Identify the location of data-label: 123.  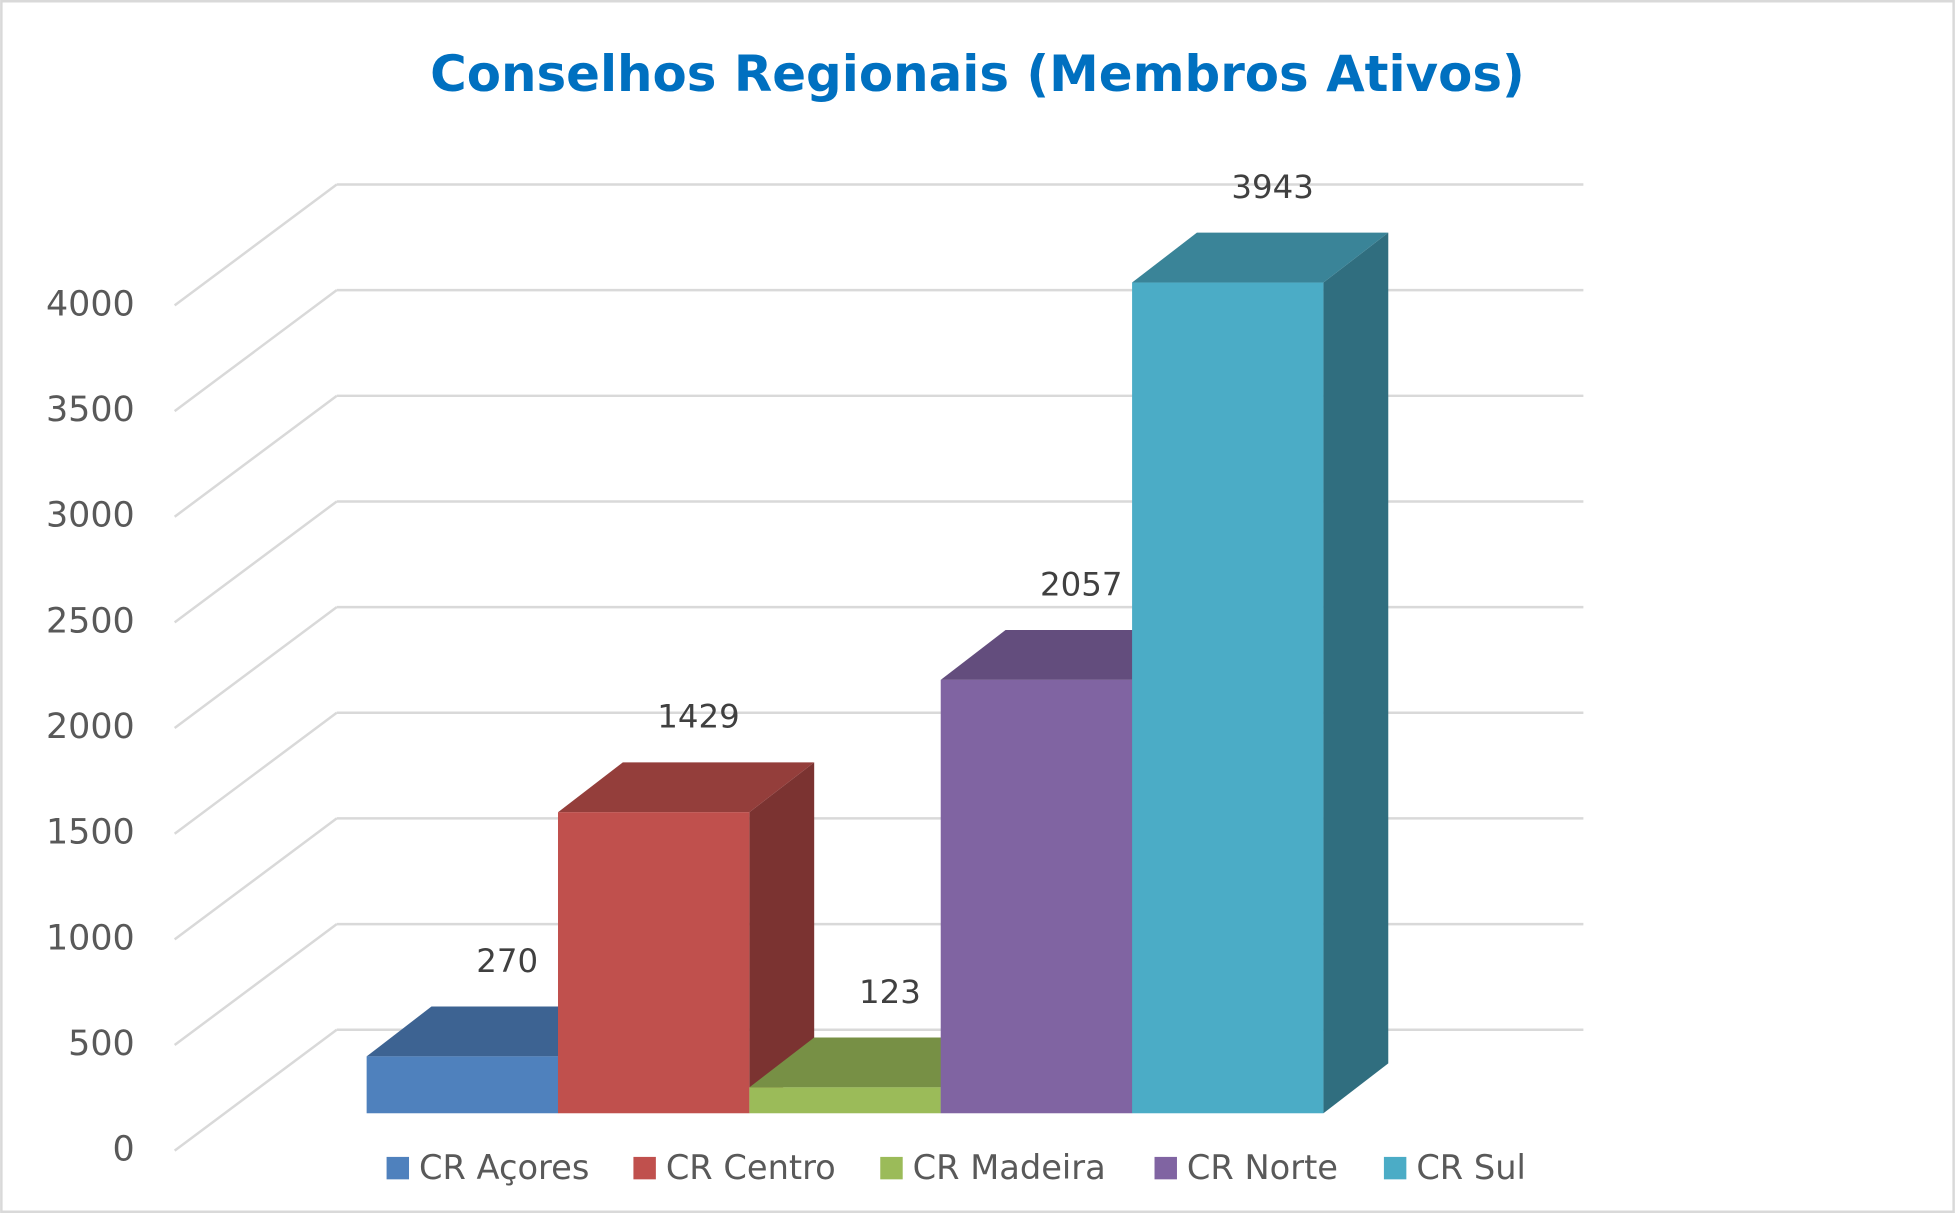
(890, 992).